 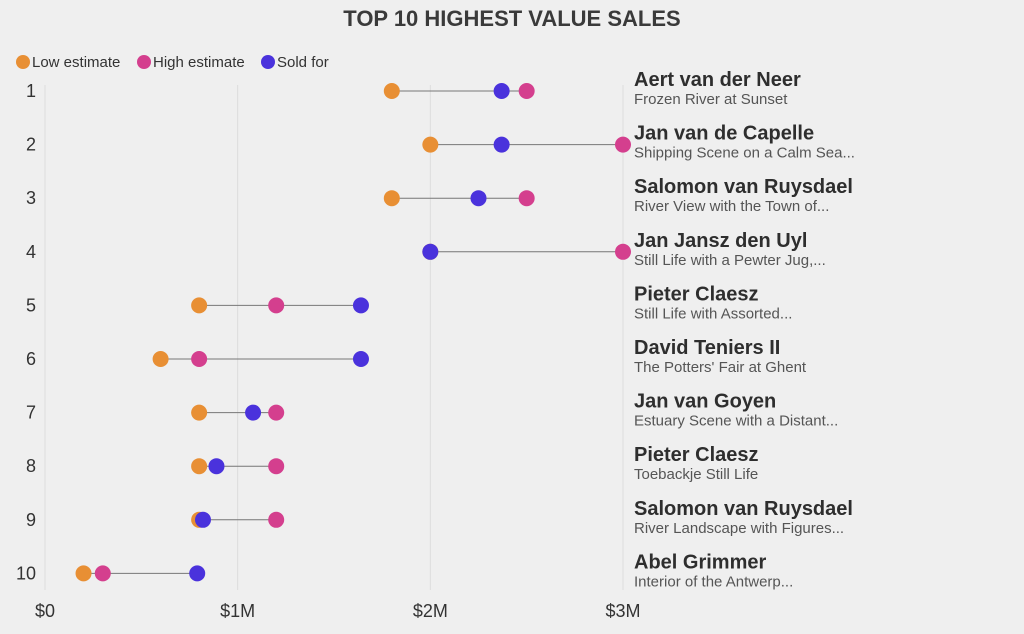 What do you see at coordinates (26, 573) in the screenshot?
I see `rank-label: 10` at bounding box center [26, 573].